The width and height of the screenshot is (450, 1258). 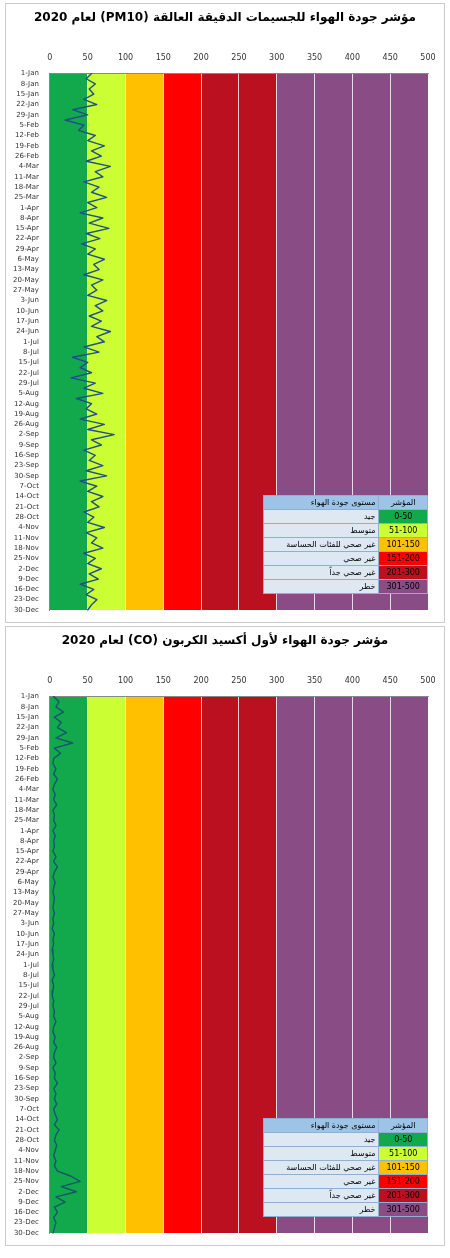 What do you see at coordinates (225, 18) in the screenshot?
I see `chart-title: مؤشر جودة الهواء للجسيمات الدقيقة العالقة (PM10) لعام 2020` at bounding box center [225, 18].